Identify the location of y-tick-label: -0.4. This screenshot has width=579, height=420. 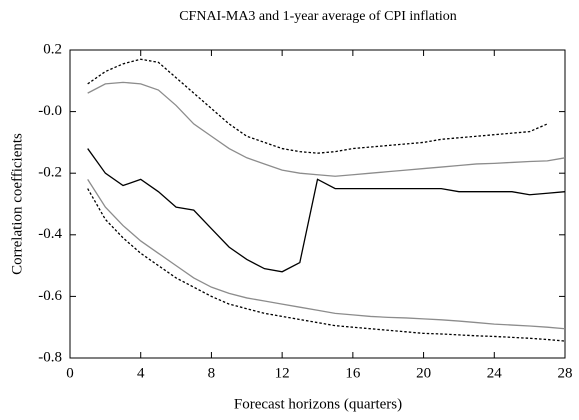
(50, 234).